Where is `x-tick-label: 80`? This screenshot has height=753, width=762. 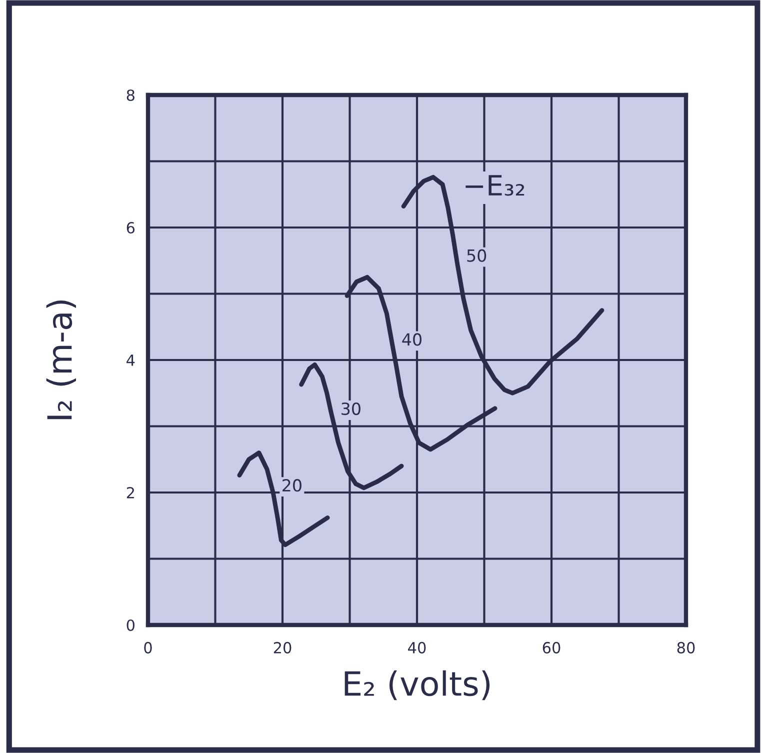 x-tick-label: 80 is located at coordinates (686, 648).